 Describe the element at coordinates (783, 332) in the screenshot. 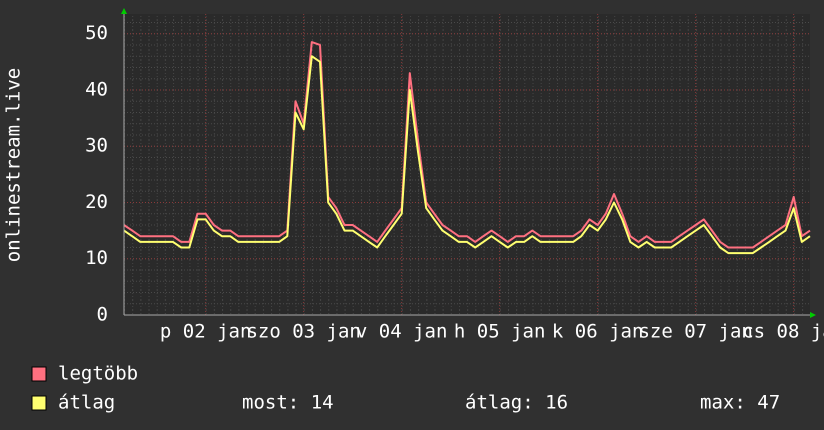

I see `x-tick-label: cs 08 jan` at that location.